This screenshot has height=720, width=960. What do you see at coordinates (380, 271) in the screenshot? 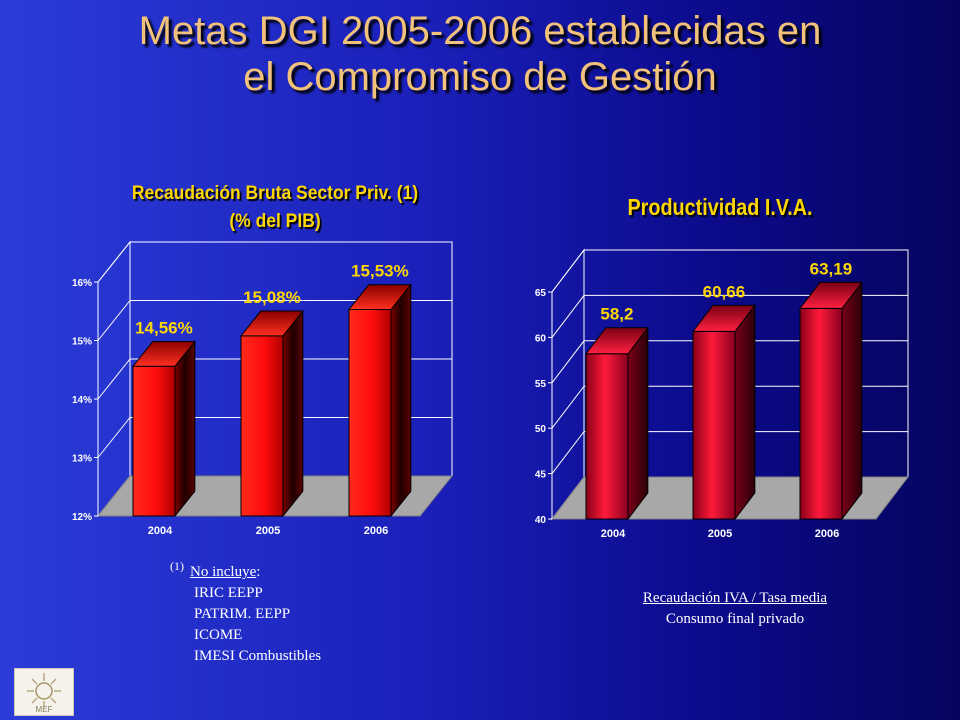
I see `chart1-data-label: 15,53%` at bounding box center [380, 271].